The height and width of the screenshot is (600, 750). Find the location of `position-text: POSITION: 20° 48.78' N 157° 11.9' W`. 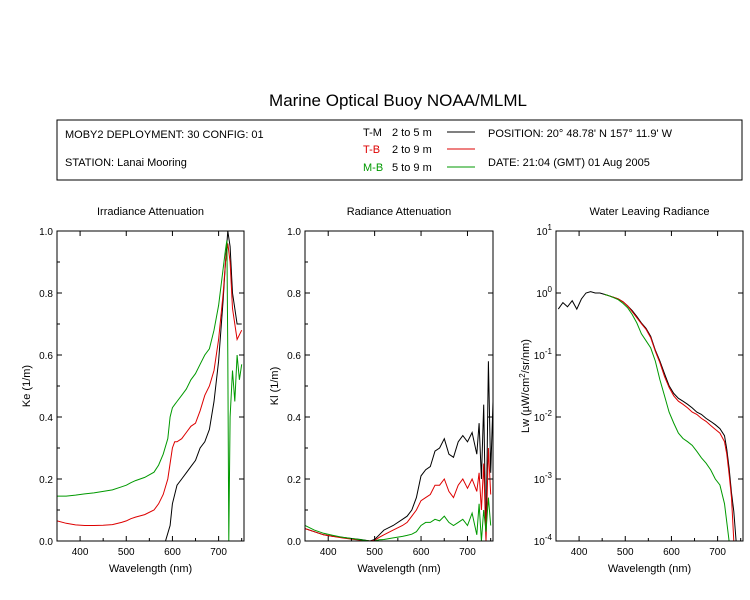

position-text: POSITION: 20° 48.78' N 157° 11.9' W is located at coordinates (580, 134).